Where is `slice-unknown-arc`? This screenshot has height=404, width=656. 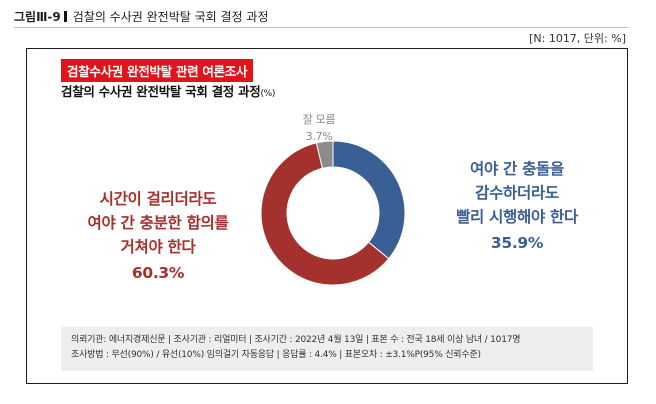
slice-unknown-arc is located at coordinates (324, 154).